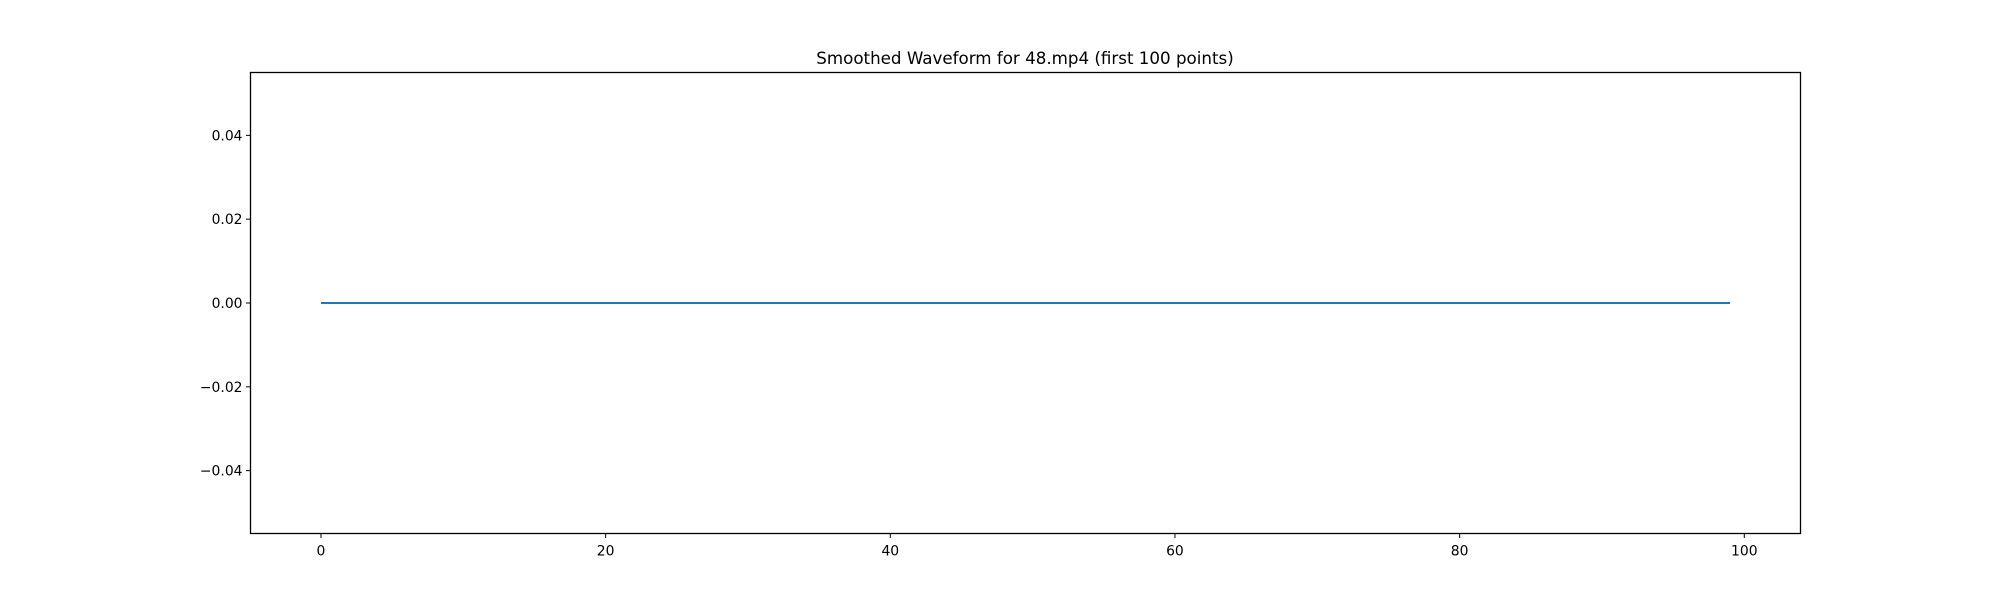 The height and width of the screenshot is (604, 2000). Describe the element at coordinates (321, 552) in the screenshot. I see `x-tick-label: 0` at that location.